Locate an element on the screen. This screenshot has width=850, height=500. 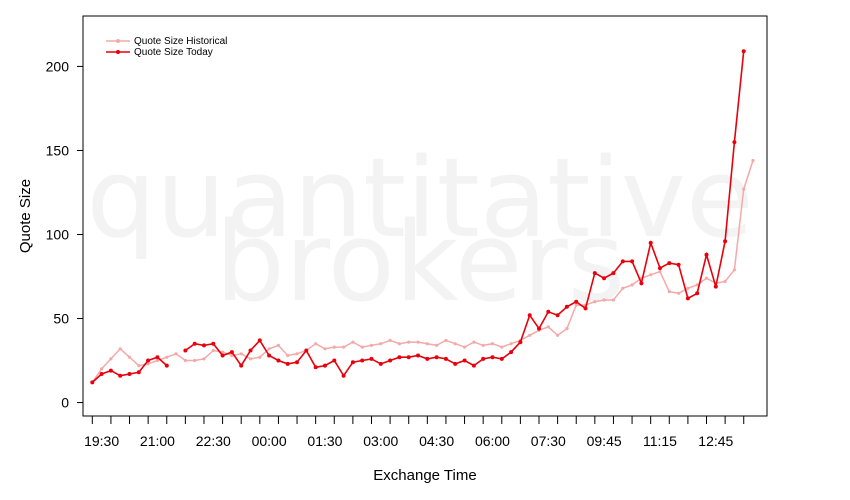
x-tick-label: 06:00 is located at coordinates (492, 441).